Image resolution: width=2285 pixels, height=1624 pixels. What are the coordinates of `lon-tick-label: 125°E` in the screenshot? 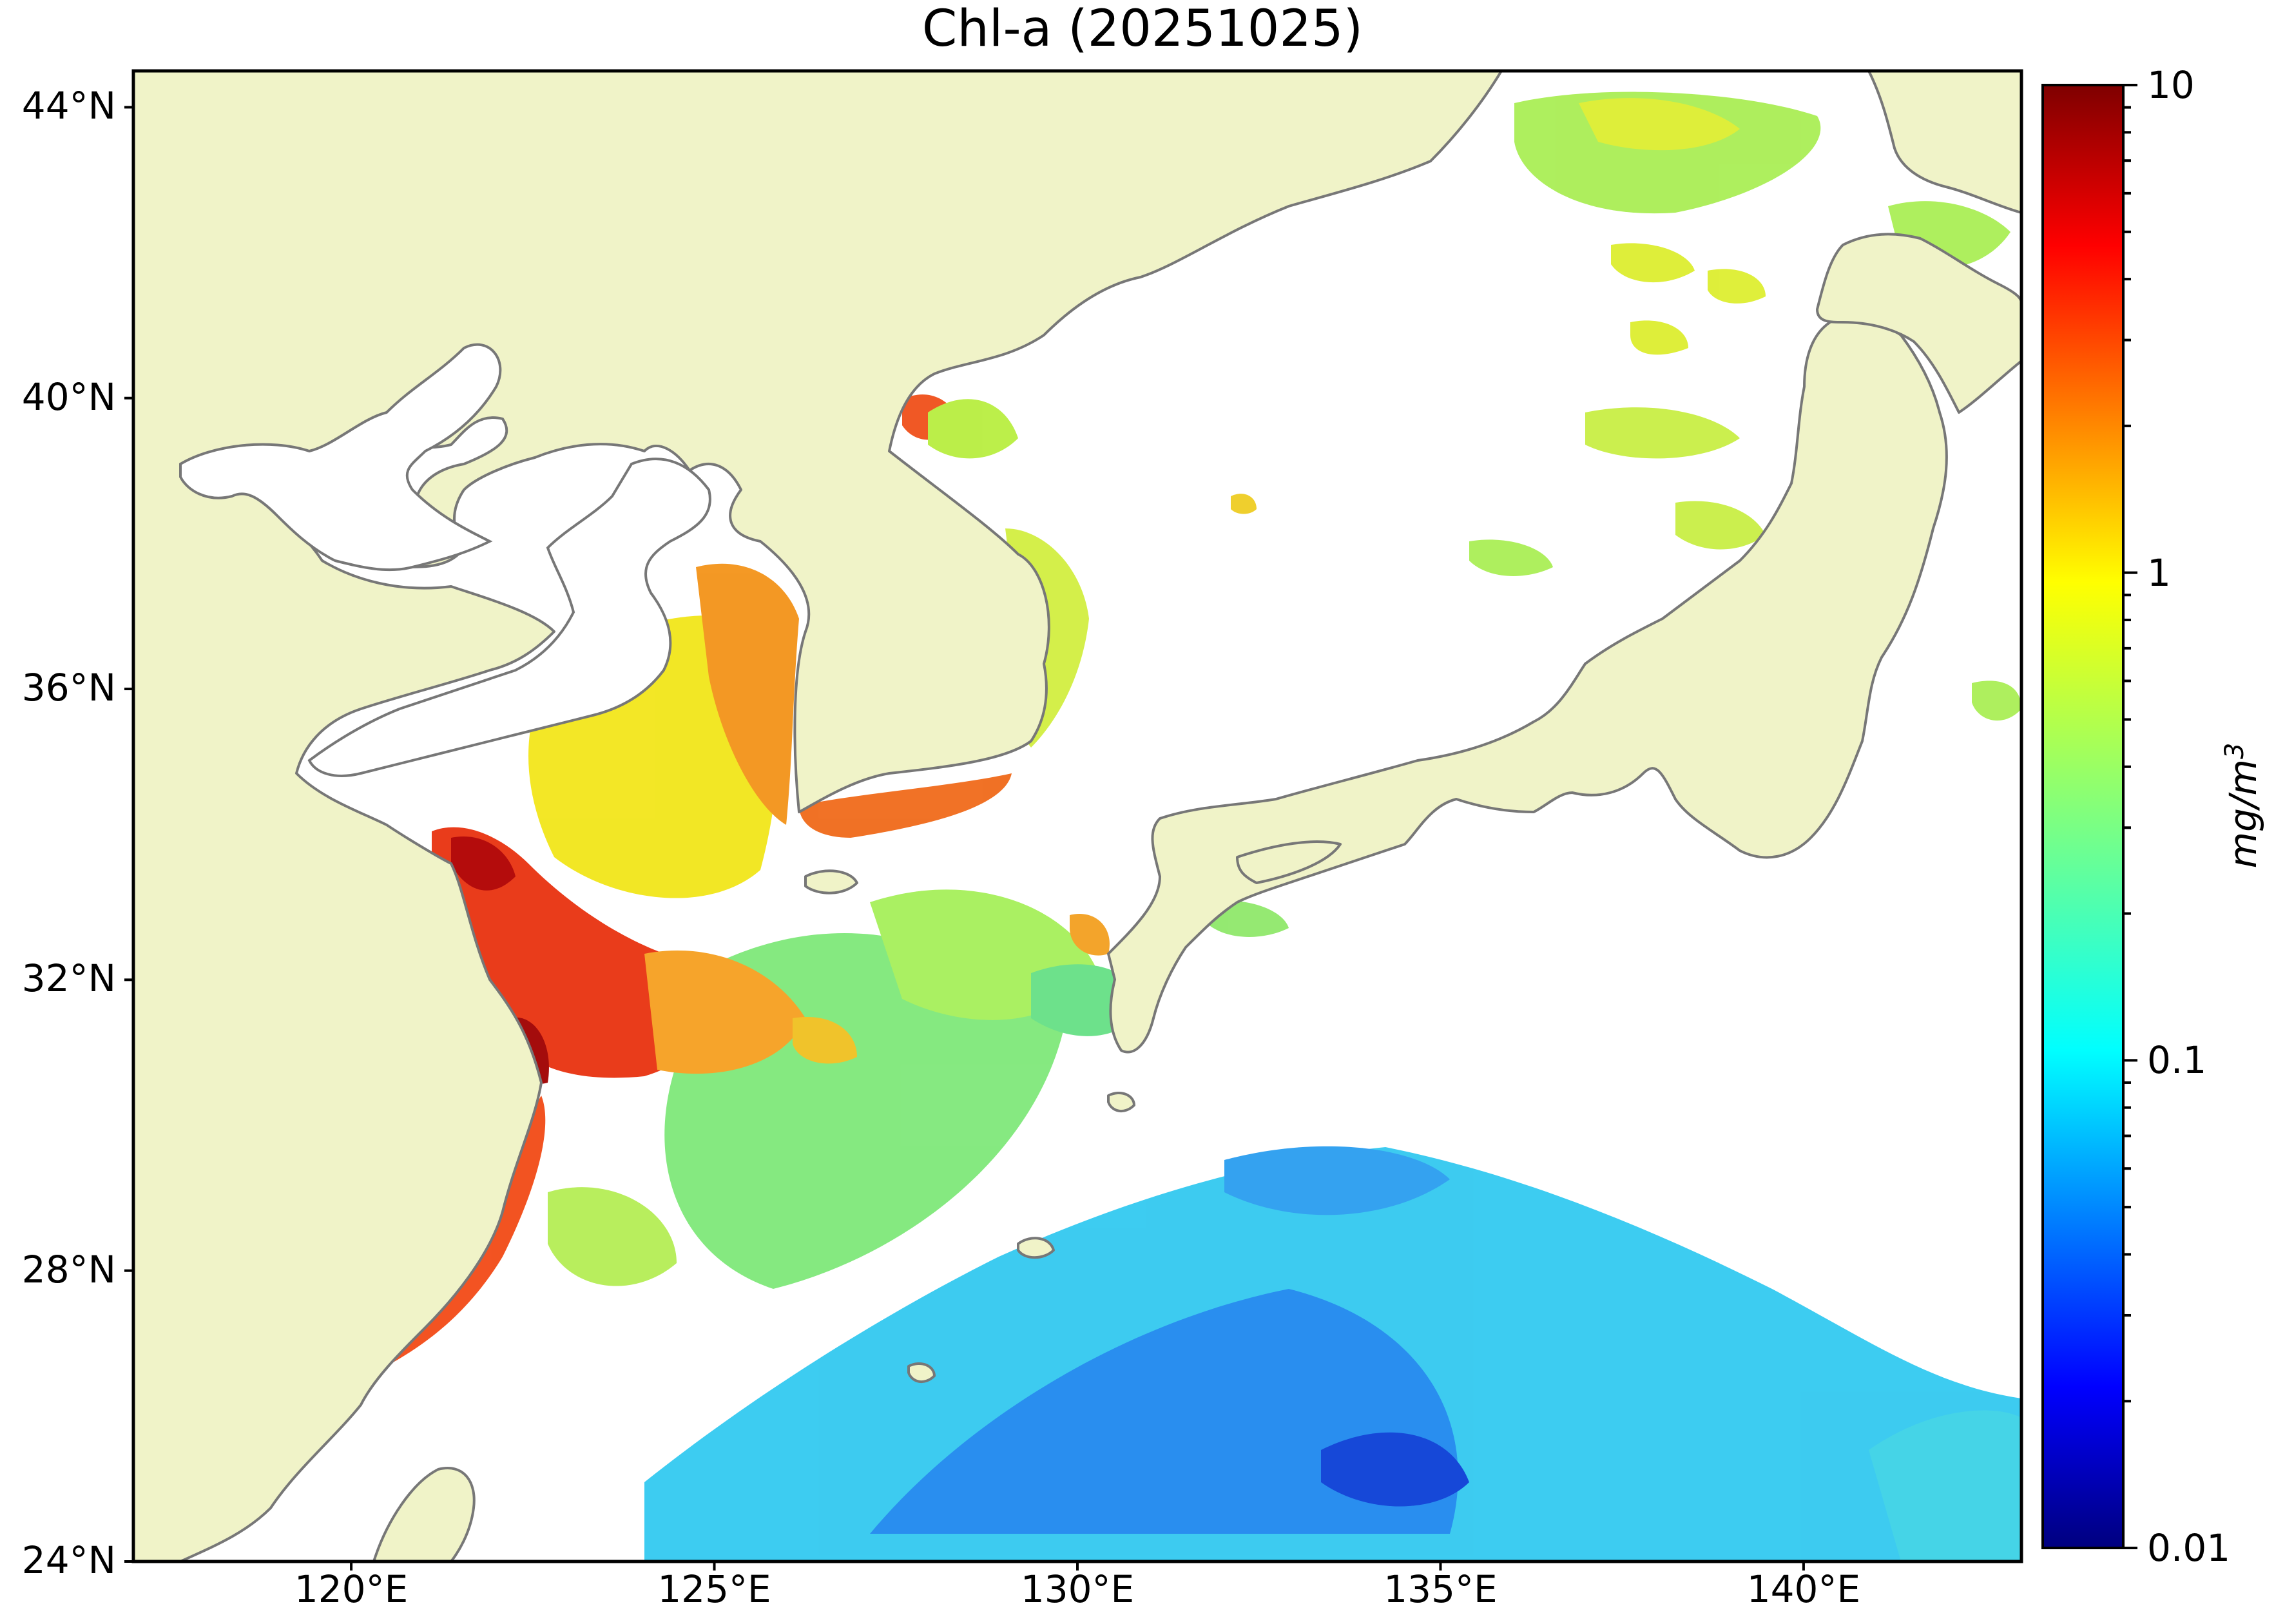 It's located at (714, 1589).